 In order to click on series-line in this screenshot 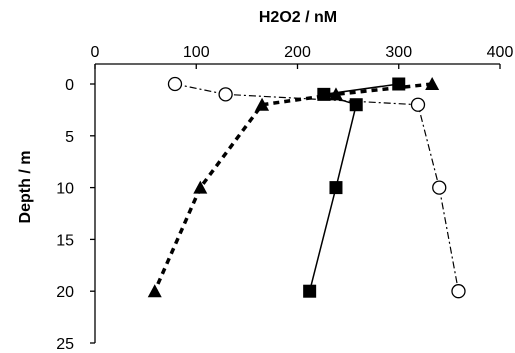, I will do `click(353, 187)`.